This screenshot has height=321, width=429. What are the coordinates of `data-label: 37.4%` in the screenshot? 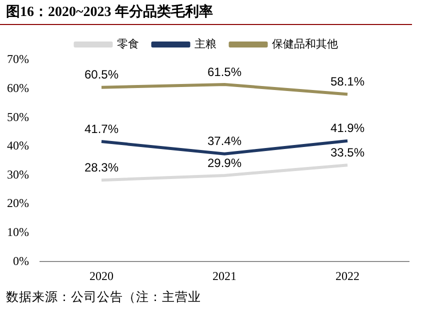 It's located at (224, 141).